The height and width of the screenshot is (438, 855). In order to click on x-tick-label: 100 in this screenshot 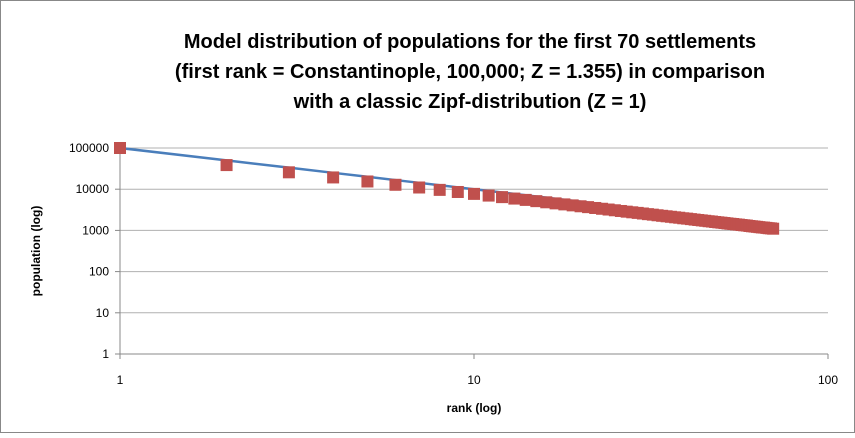, I will do `click(828, 380)`.